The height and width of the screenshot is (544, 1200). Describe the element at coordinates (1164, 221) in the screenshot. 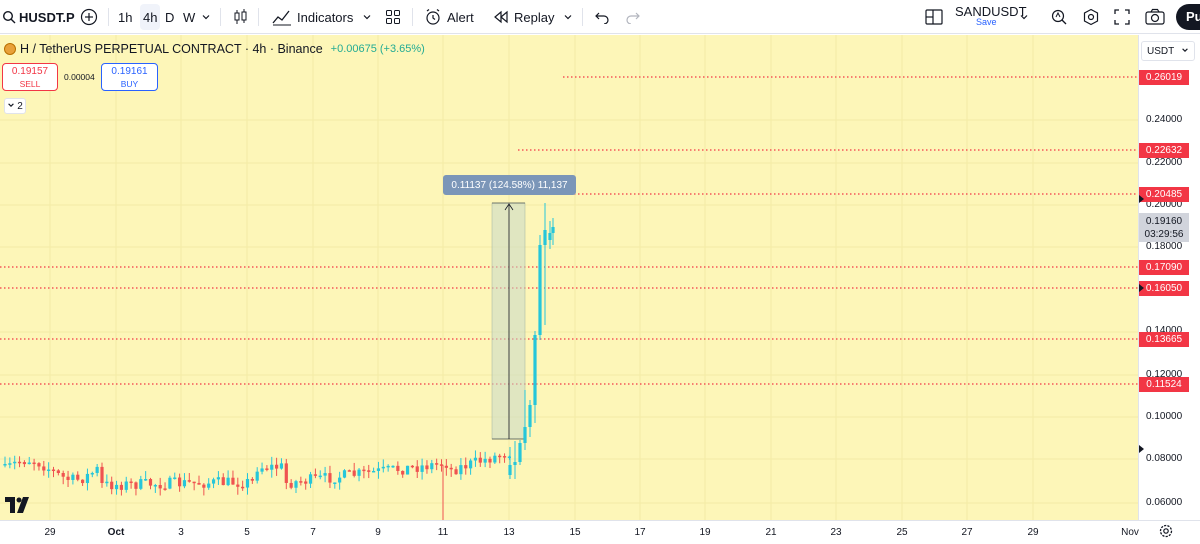

I see `current-price: 0.19160` at that location.